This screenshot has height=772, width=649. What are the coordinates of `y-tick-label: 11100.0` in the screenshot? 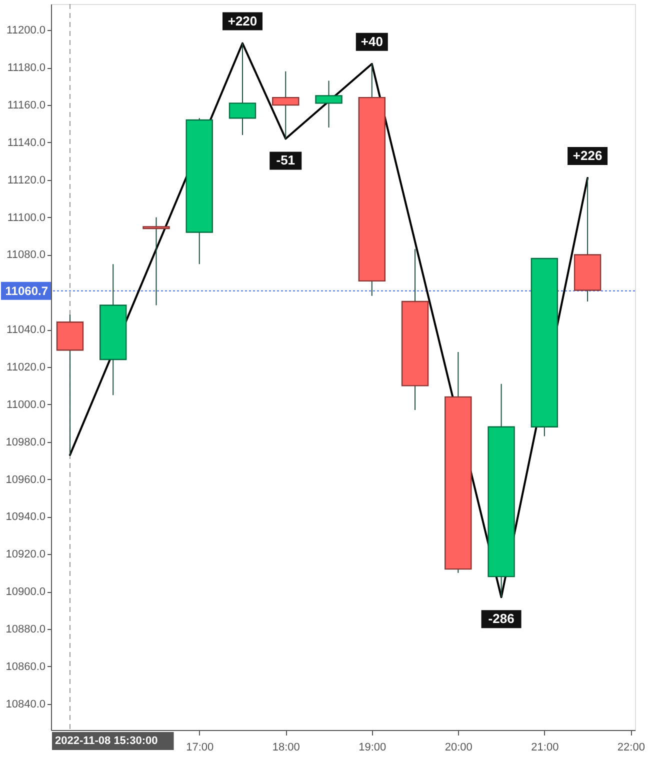 It's located at (26, 218).